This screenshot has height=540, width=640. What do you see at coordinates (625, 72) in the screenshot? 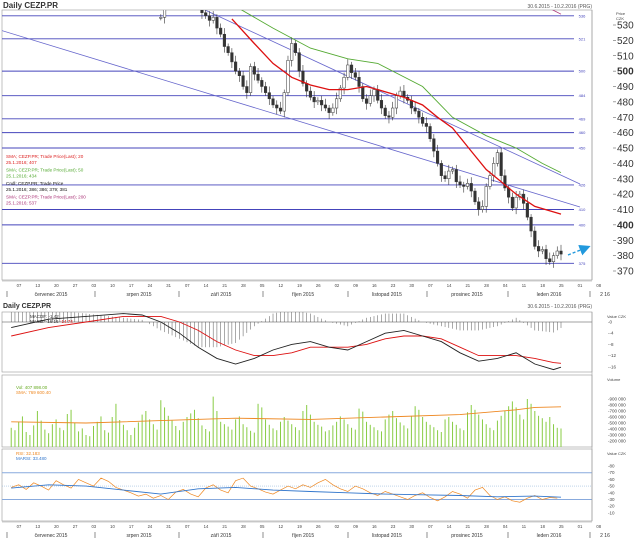
I see `price-tick-label: 500` at bounding box center [625, 72].